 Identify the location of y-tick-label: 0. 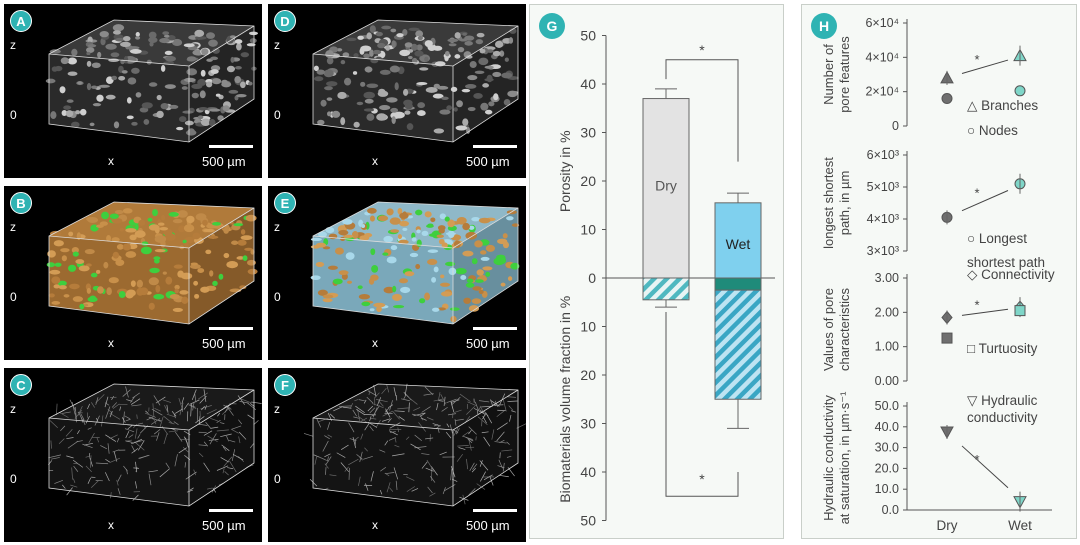
(592, 278).